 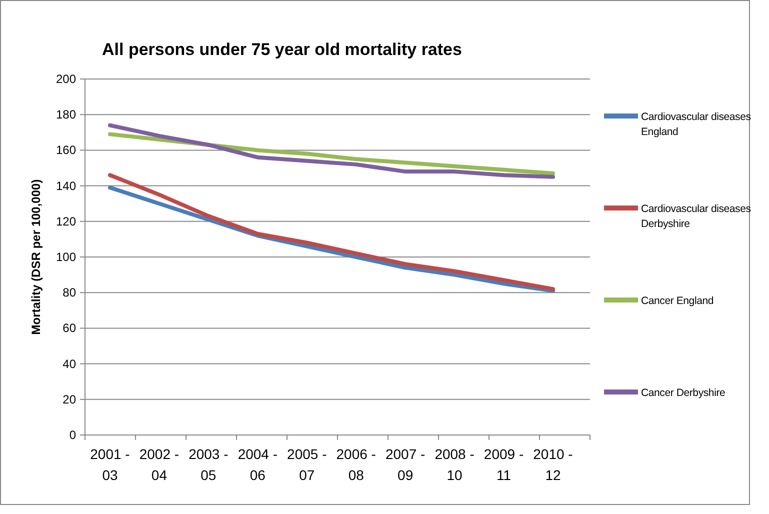 I want to click on y-tick-label: 200, so click(x=66, y=79).